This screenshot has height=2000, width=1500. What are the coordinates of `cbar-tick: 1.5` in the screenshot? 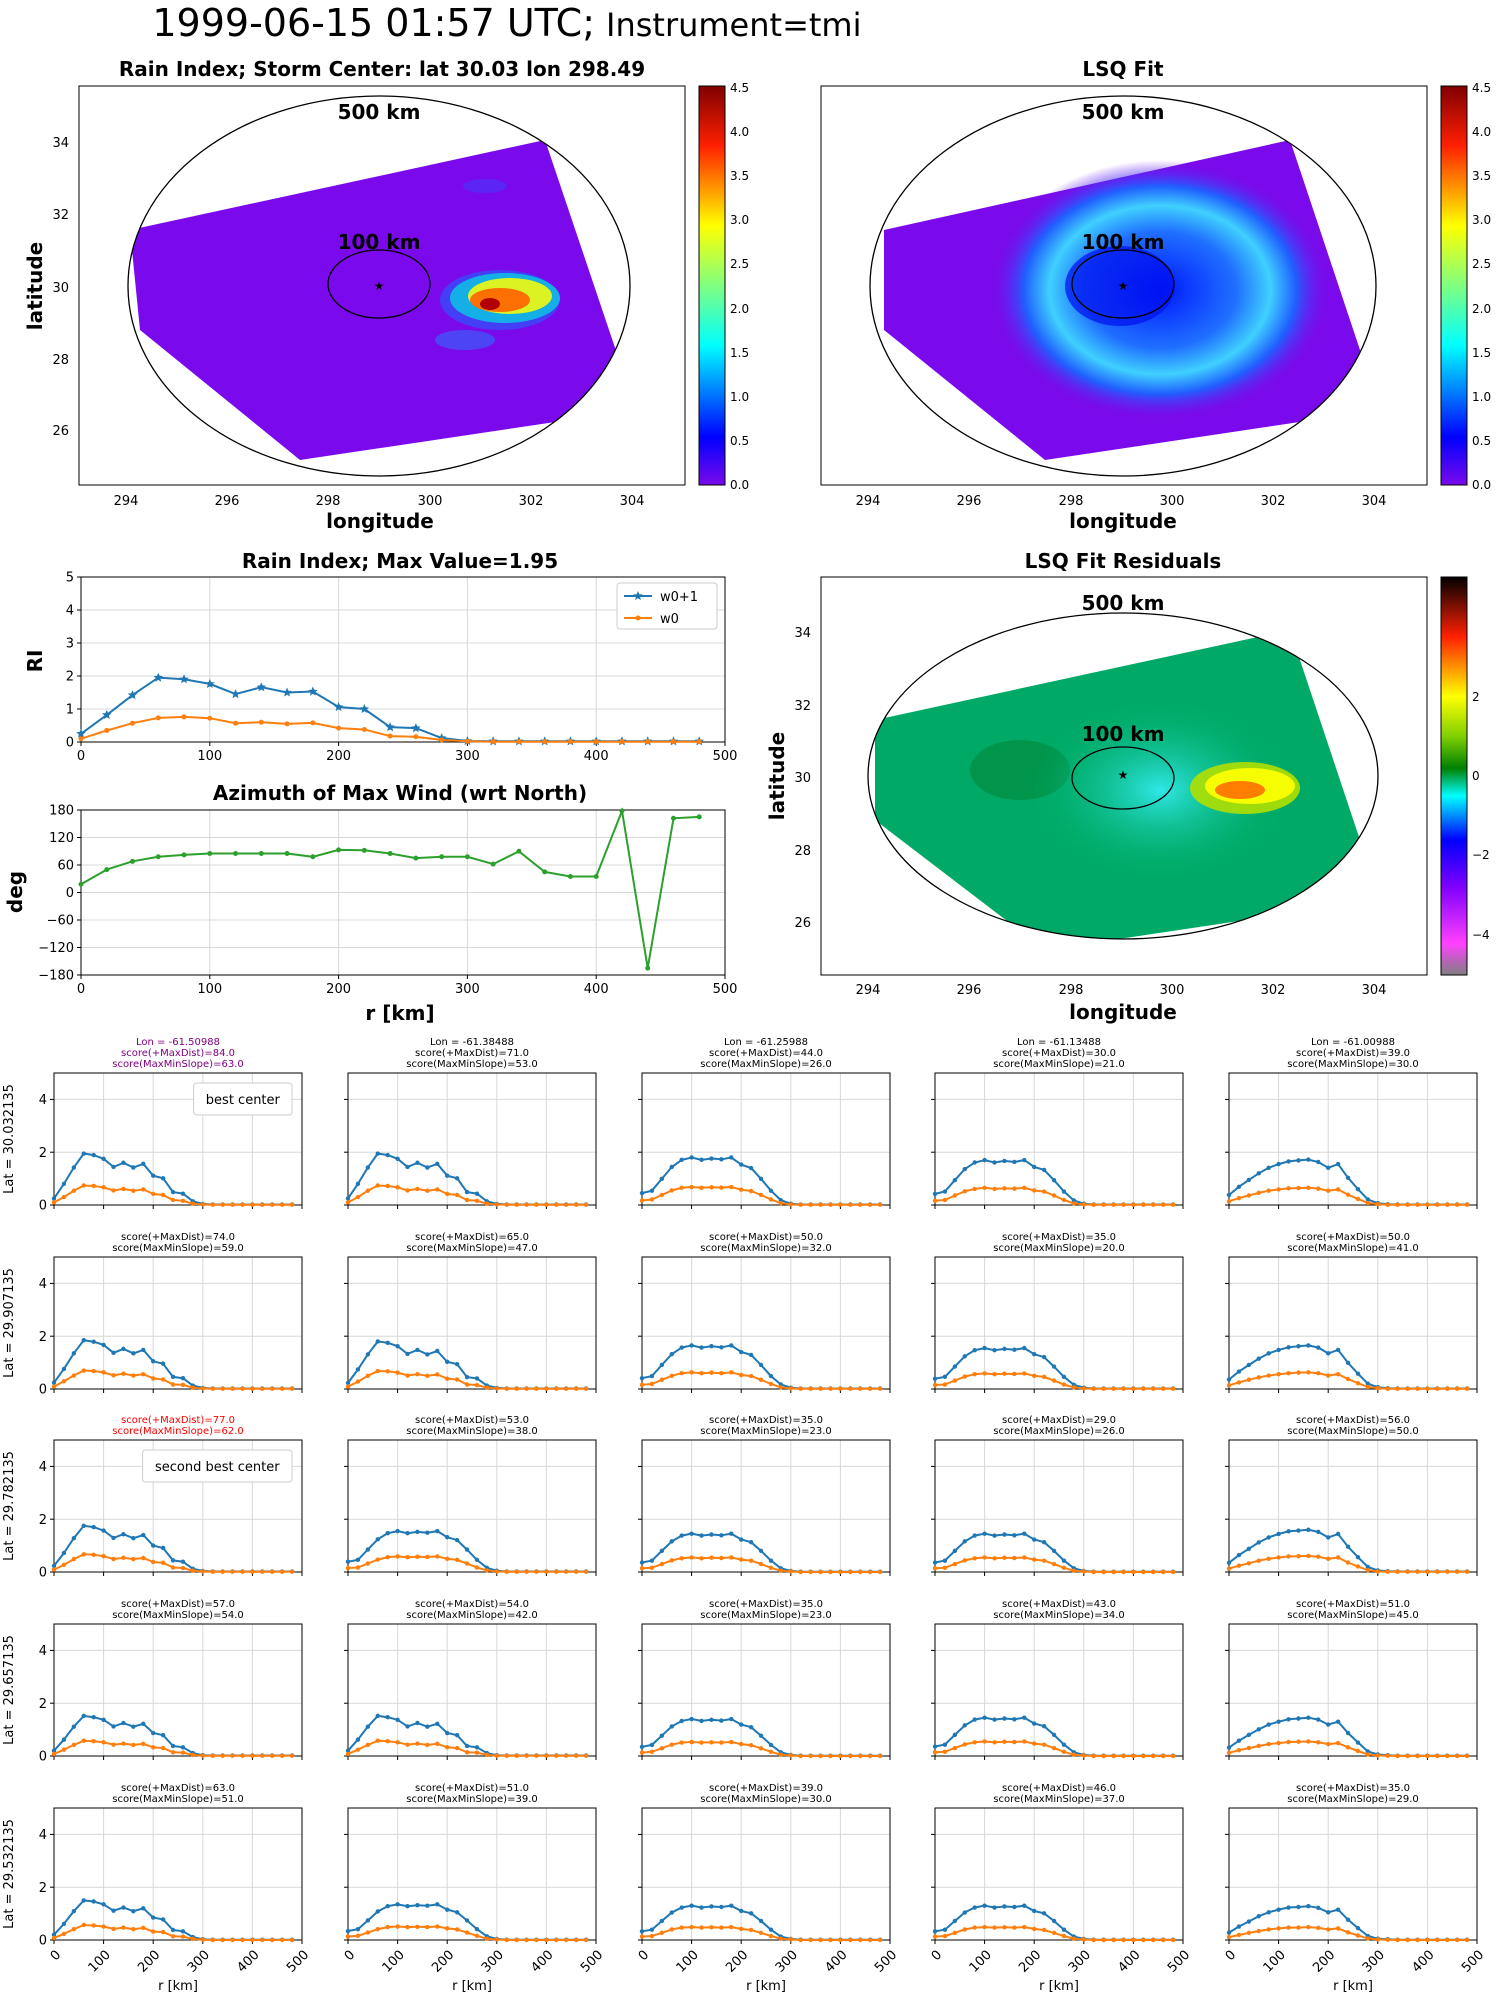 It's located at (739, 353).